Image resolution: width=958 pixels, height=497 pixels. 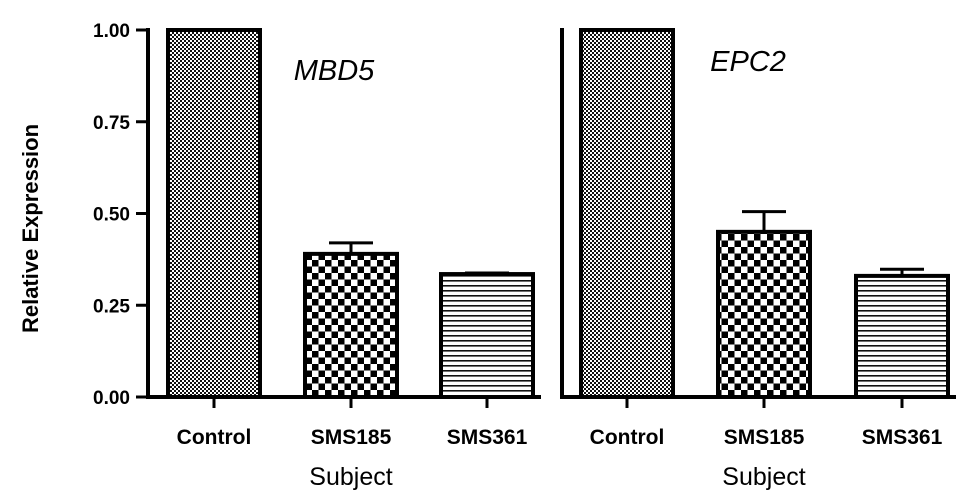 What do you see at coordinates (111, 215) in the screenshot?
I see `y-tick-label-0-50: 0.50` at bounding box center [111, 215].